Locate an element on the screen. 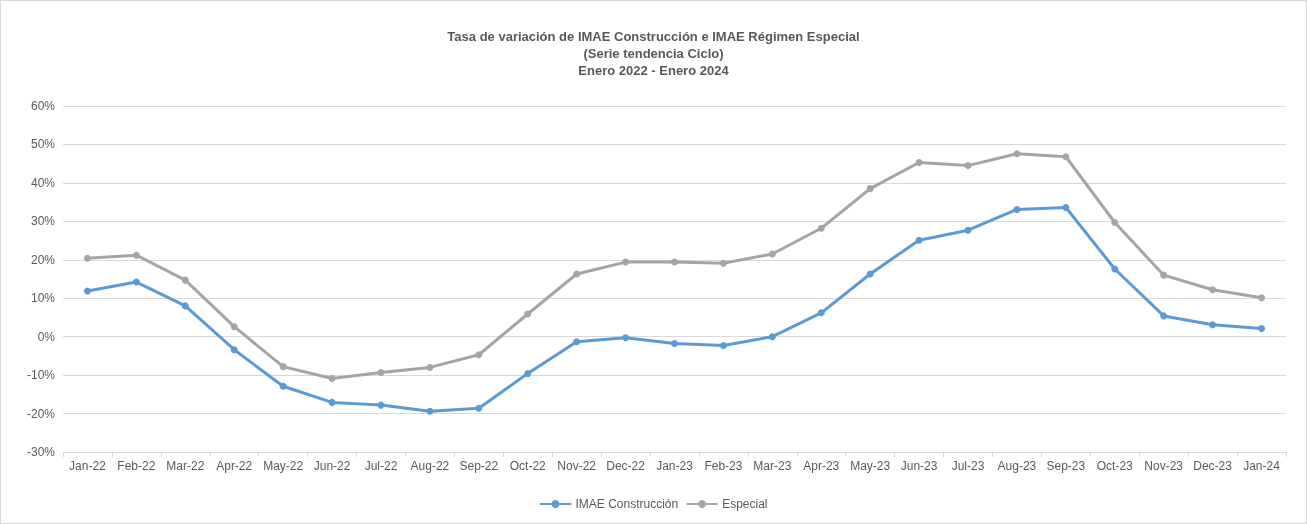 The height and width of the screenshot is (524, 1307). y-tick-label: 60% is located at coordinates (43, 106).